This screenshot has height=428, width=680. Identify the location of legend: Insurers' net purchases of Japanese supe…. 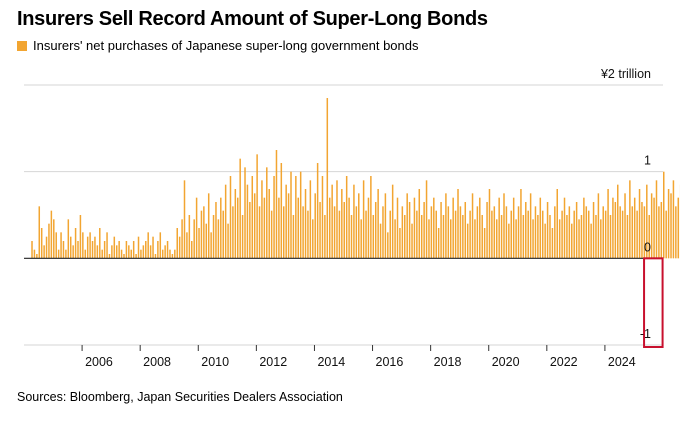
(218, 45).